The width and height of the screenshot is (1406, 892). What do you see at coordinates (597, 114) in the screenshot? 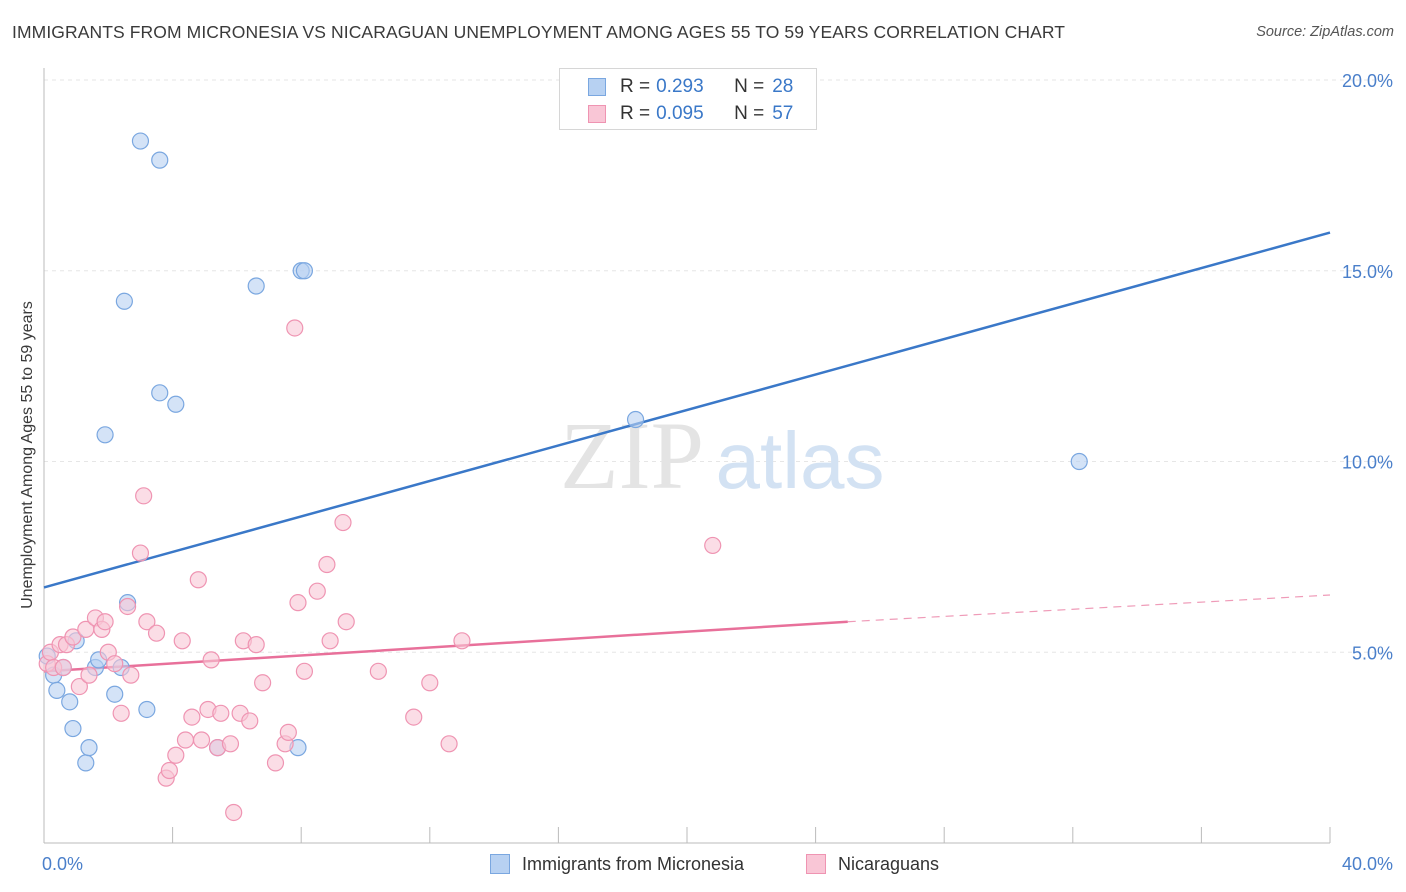
I see `legend-swatch-nicaraguans` at bounding box center [597, 114].